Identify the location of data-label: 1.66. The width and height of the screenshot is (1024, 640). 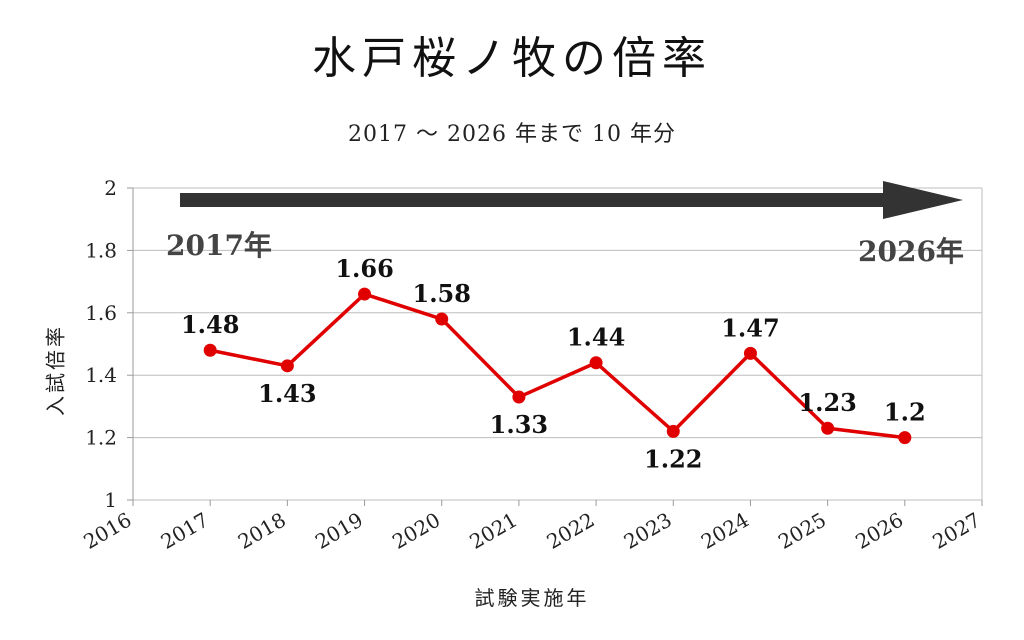
(364, 268).